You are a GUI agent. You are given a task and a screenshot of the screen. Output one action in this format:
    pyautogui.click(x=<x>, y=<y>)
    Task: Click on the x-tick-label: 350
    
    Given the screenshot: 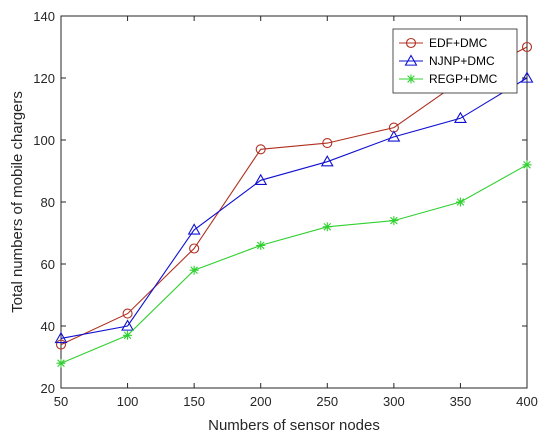 What is the action you would take?
    pyautogui.click(x=461, y=401)
    